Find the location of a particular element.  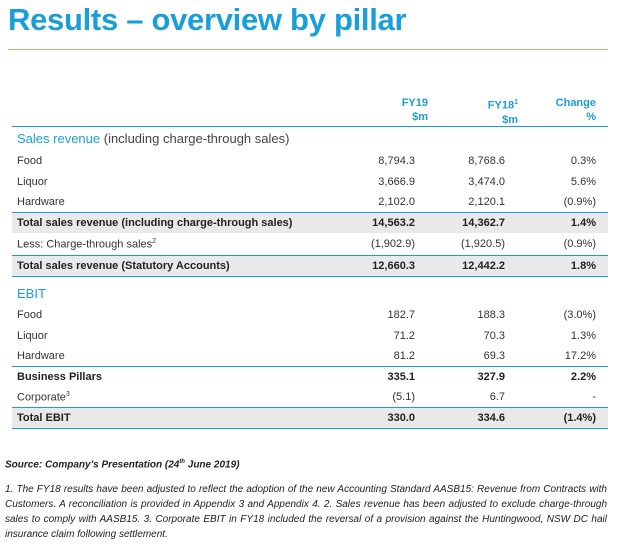

column-header-fy18: FY181 $m is located at coordinates (494, 111).